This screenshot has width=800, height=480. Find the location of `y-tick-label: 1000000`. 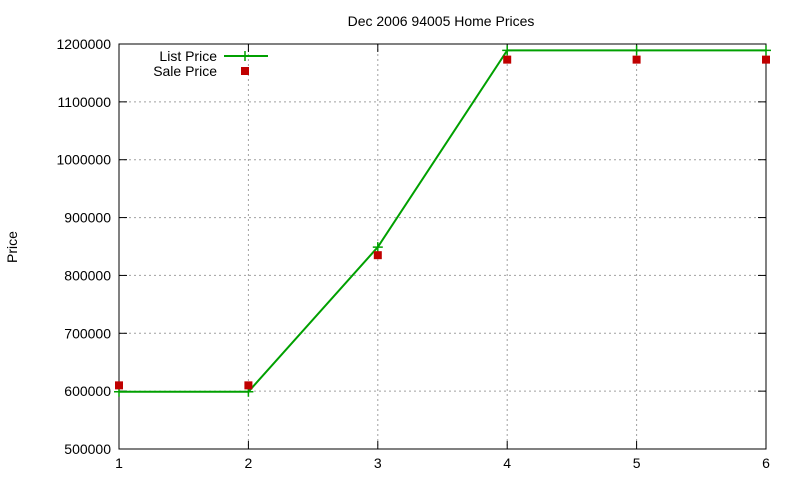

y-tick-label: 1000000 is located at coordinates (83, 160).